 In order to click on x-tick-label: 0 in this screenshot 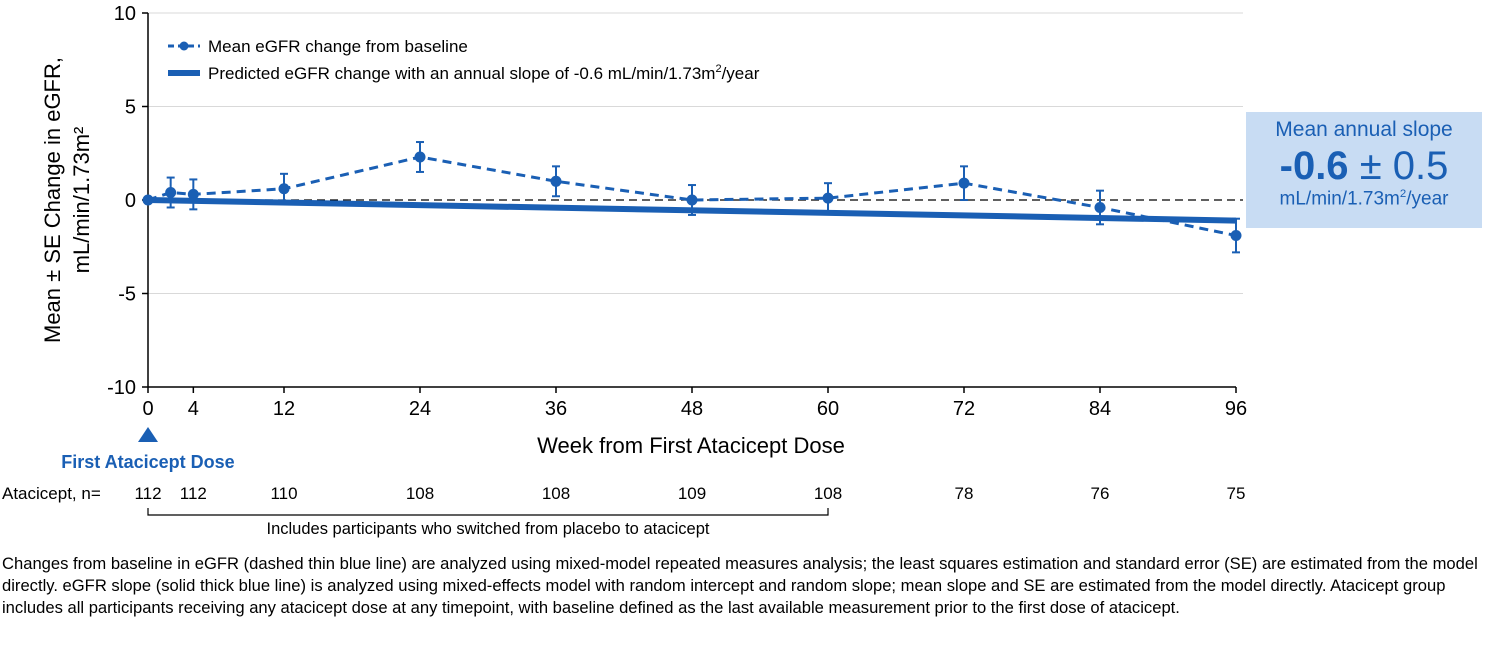, I will do `click(147, 409)`.